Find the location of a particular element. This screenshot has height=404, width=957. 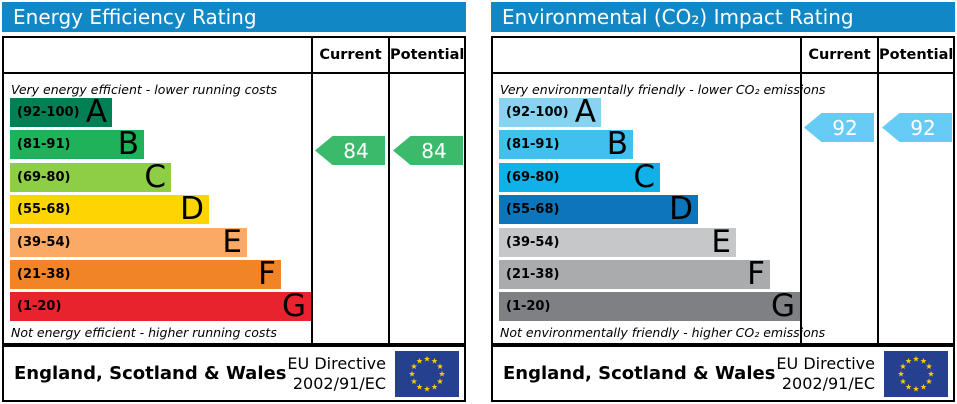

current-rating-value: 92 is located at coordinates (845, 127).